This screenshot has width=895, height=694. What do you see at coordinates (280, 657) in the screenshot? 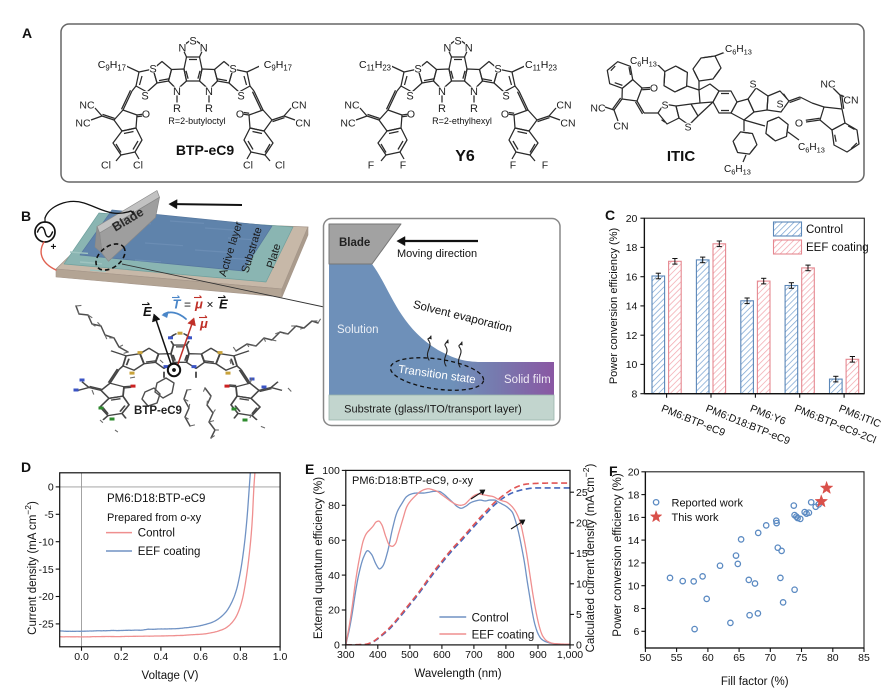
I see `svg-text: 1.0` at bounding box center [280, 657].